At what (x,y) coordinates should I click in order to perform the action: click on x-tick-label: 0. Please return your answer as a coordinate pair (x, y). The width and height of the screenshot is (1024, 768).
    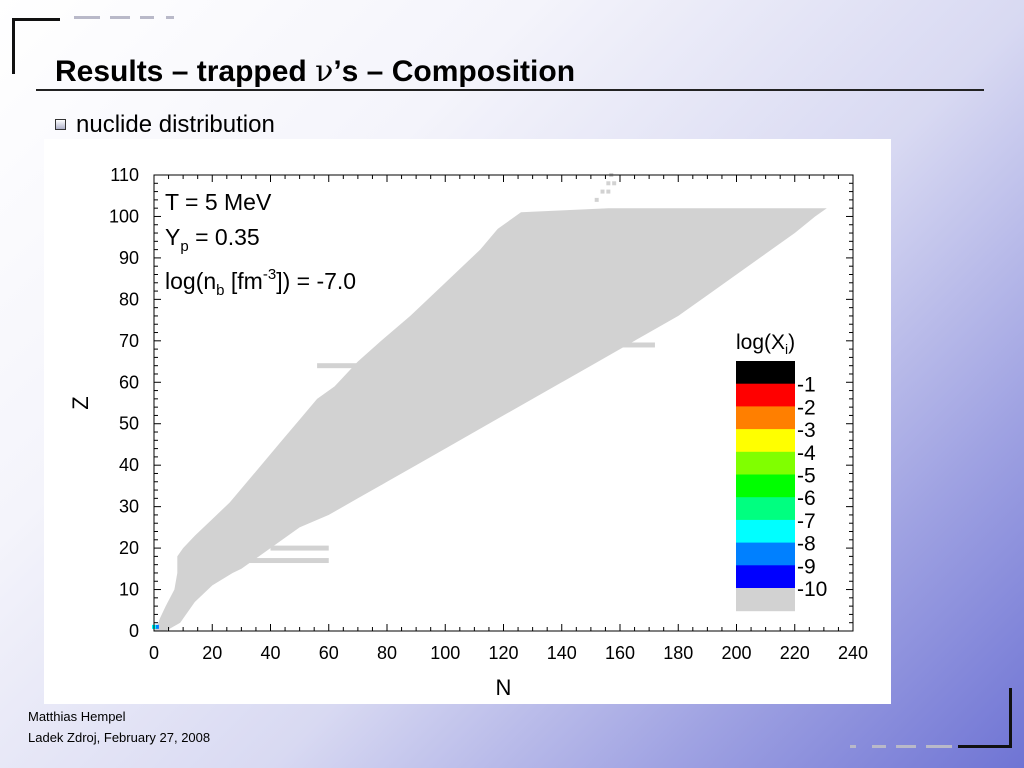
    Looking at the image, I should click on (154, 653).